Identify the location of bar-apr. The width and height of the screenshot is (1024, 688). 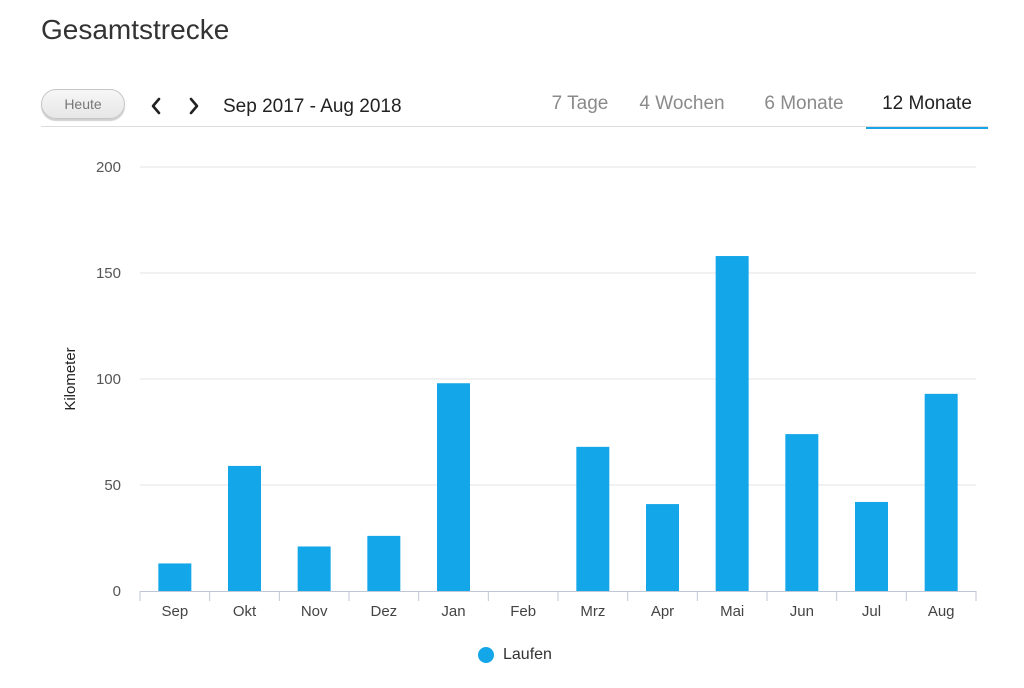
(662, 547).